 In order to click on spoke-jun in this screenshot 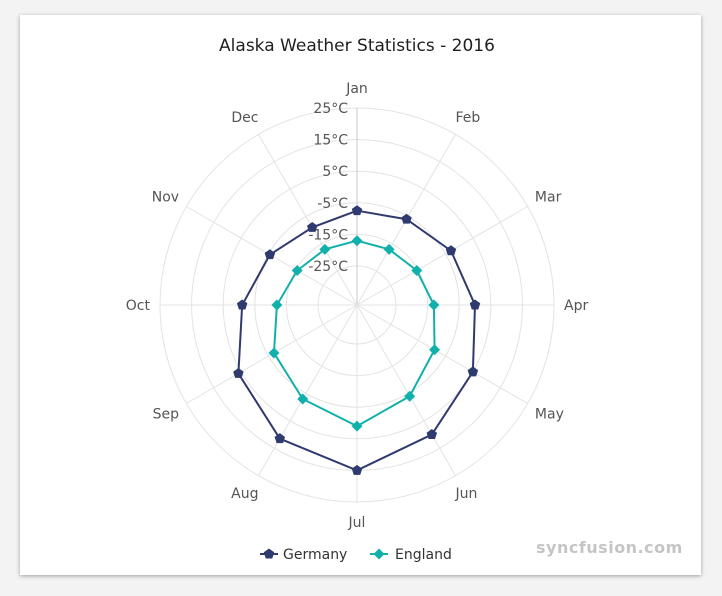, I will do `click(406, 390)`.